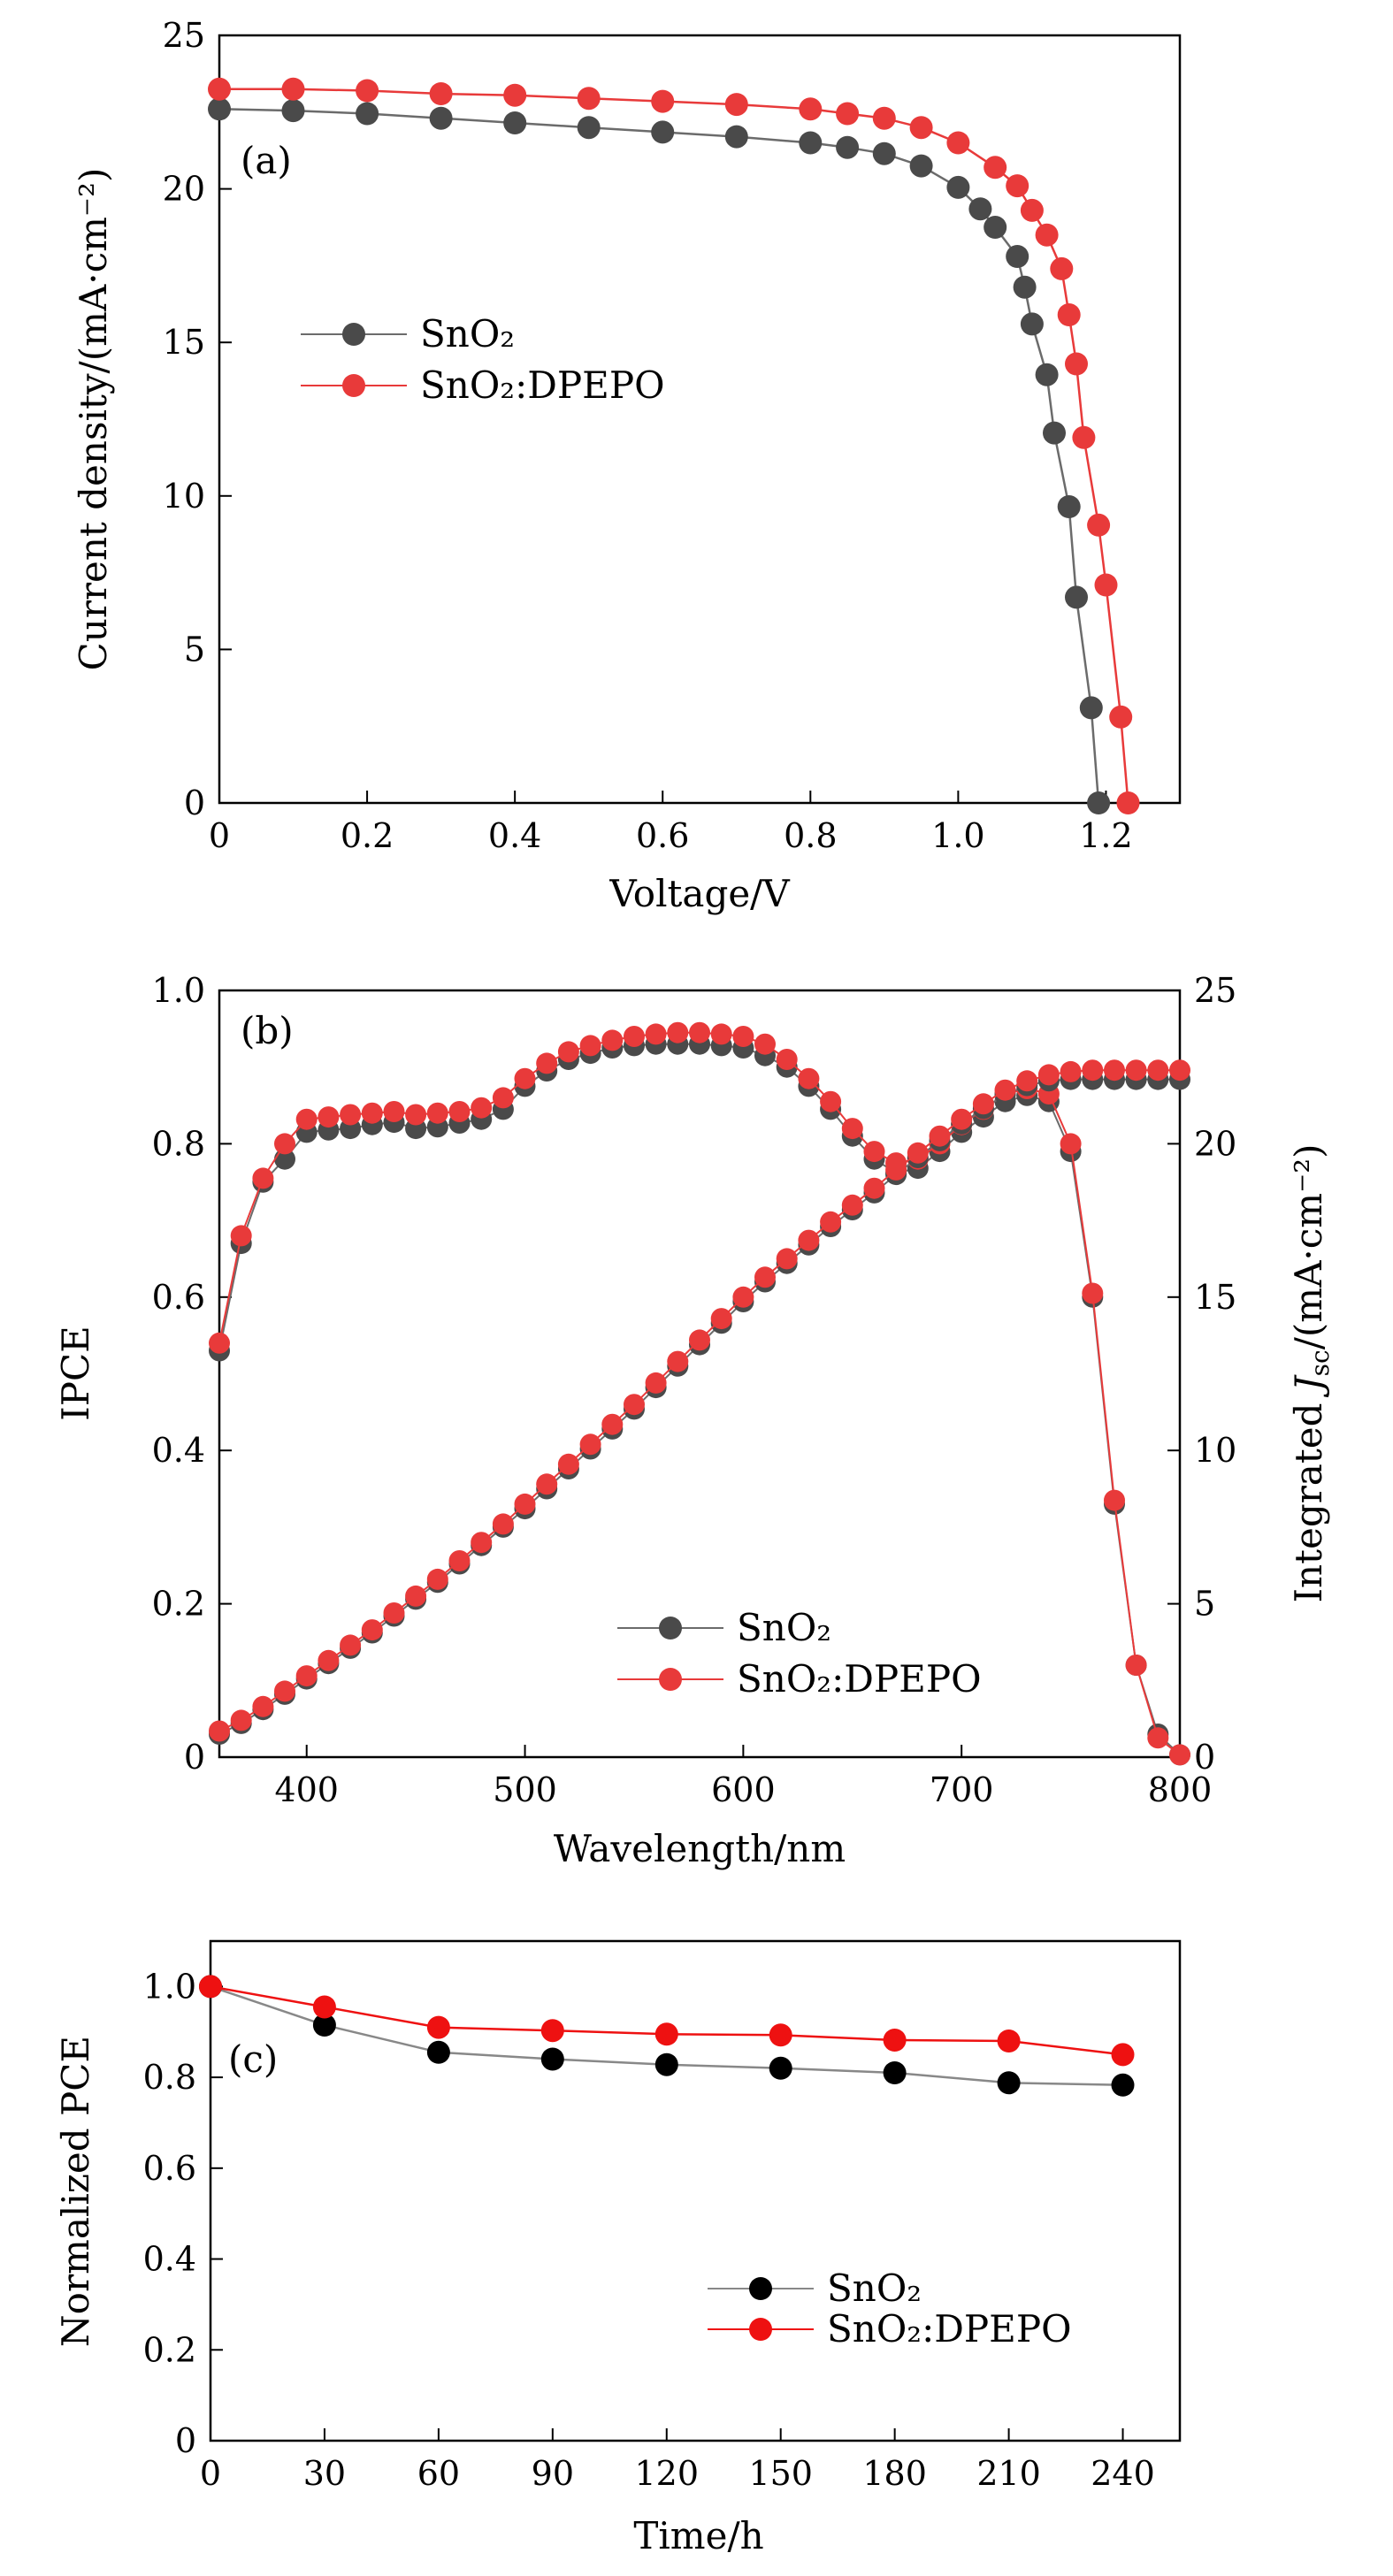 The image size is (1393, 2576). I want to click on y-tick-label: 20, so click(184, 189).